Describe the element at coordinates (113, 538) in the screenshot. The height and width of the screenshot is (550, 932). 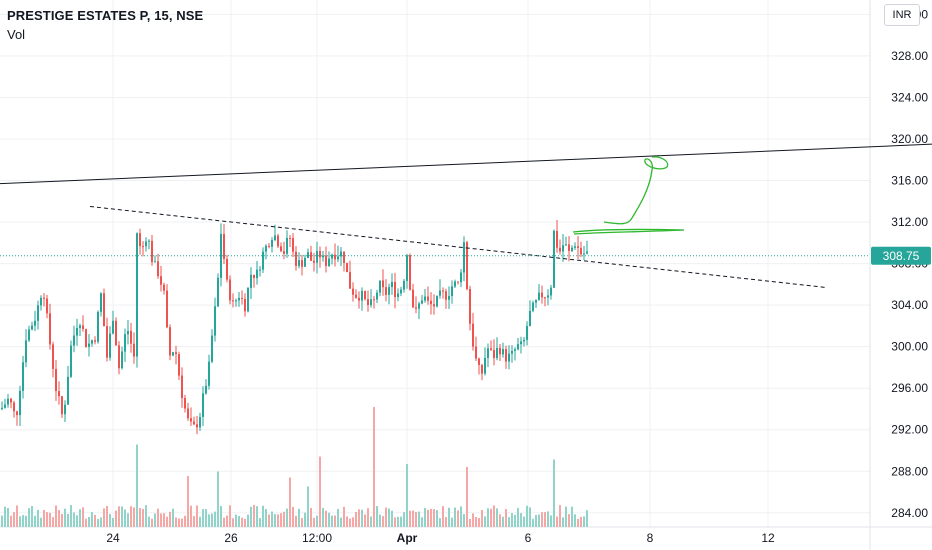
I see `x-tick-label: 24` at that location.